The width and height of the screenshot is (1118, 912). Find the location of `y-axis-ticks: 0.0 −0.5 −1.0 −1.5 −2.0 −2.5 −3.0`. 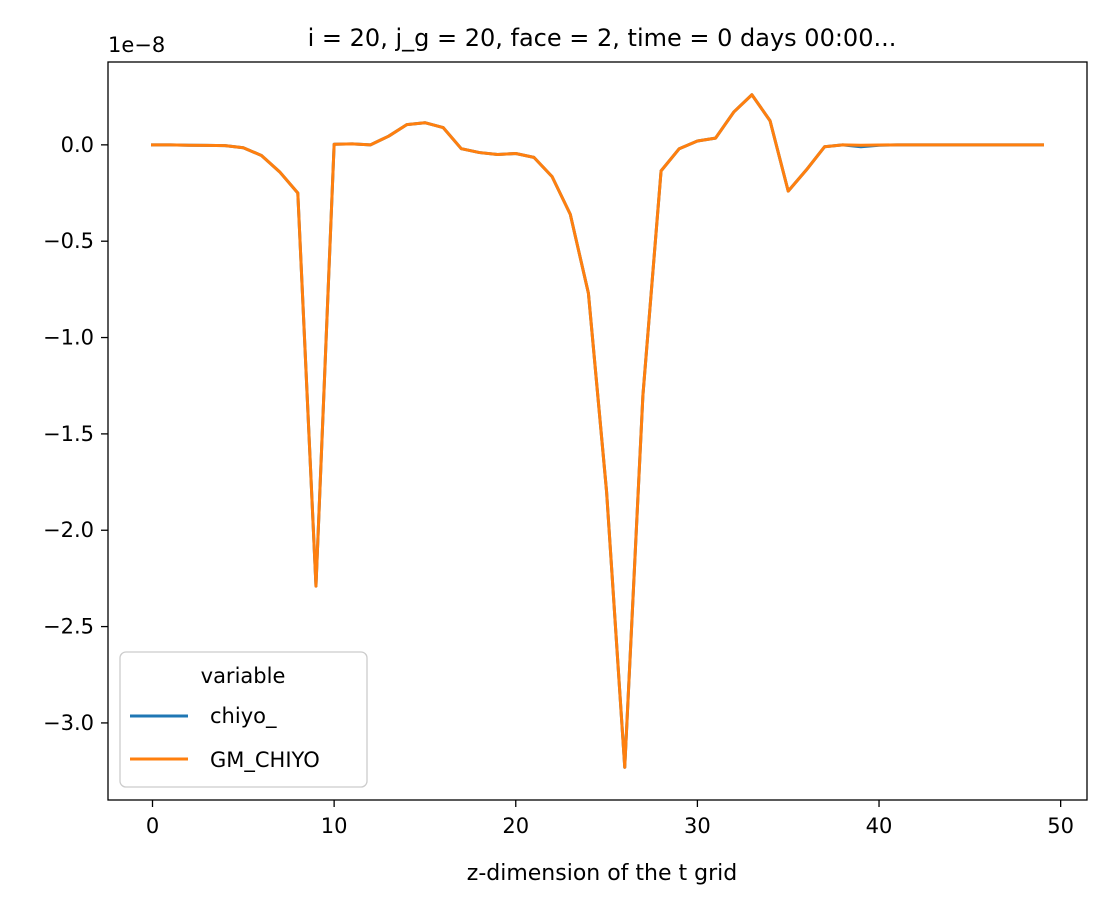

y-axis-ticks: 0.0 −0.5 −1.0 −1.5 −2.0 −2.5 −3.0 is located at coordinates (75, 434).